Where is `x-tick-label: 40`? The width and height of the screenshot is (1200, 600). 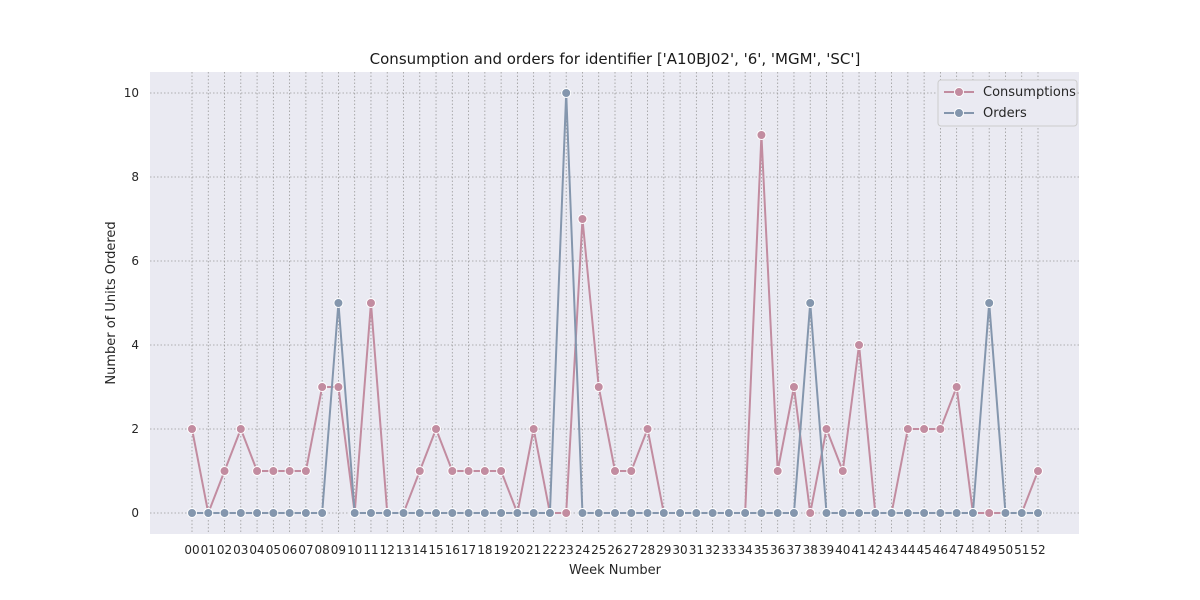 x-tick-label: 40 is located at coordinates (842, 550).